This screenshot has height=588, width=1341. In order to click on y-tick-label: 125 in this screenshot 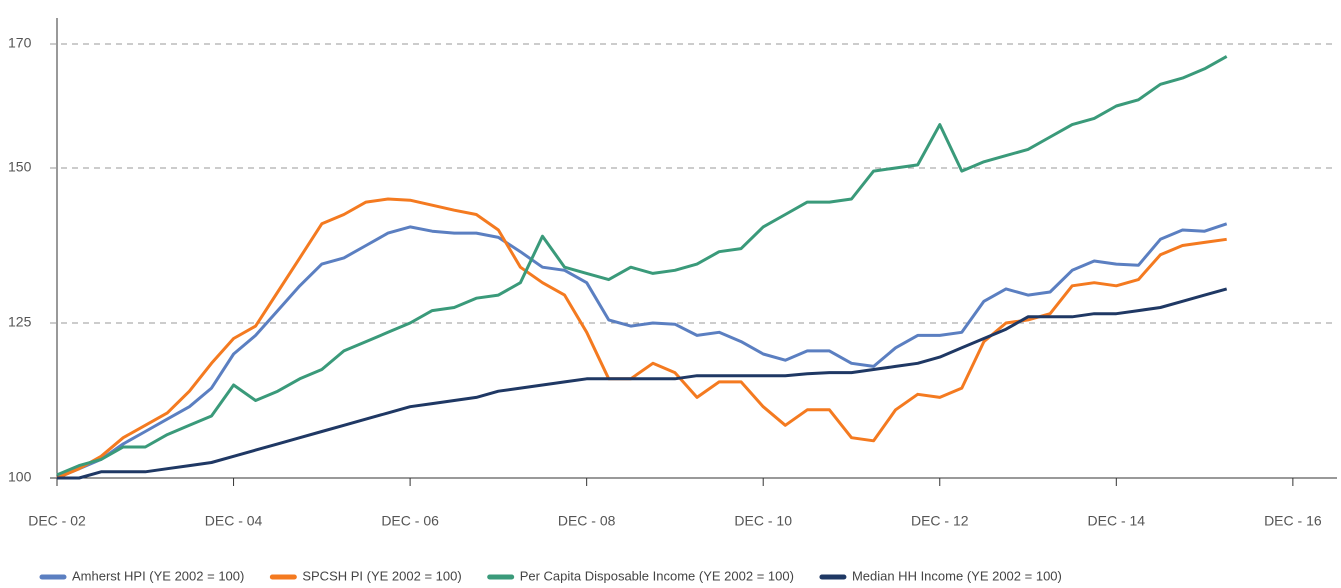, I will do `click(20, 322)`.